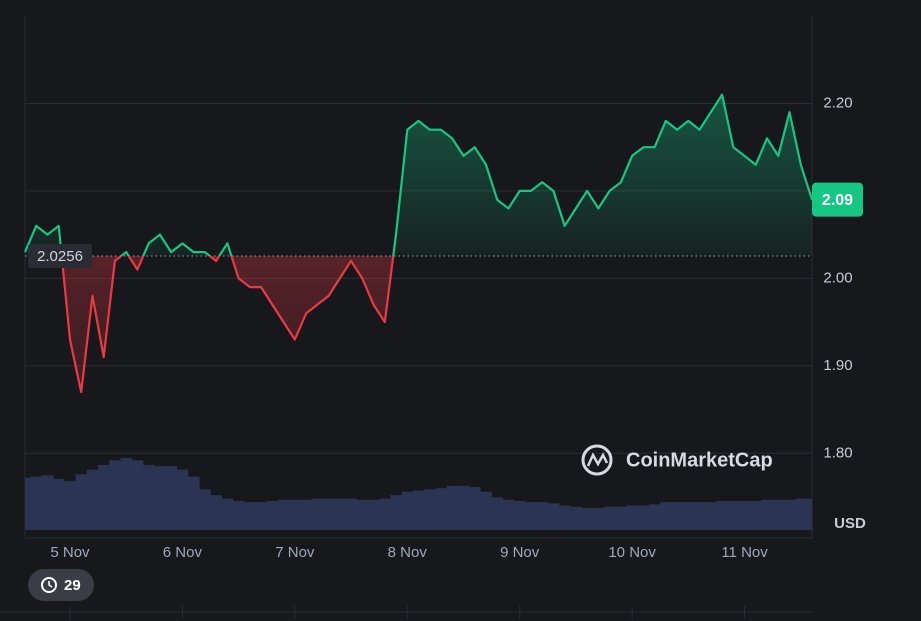 The image size is (921, 621). Describe the element at coordinates (520, 552) in the screenshot. I see `x-tick-label: 9 Nov` at that location.